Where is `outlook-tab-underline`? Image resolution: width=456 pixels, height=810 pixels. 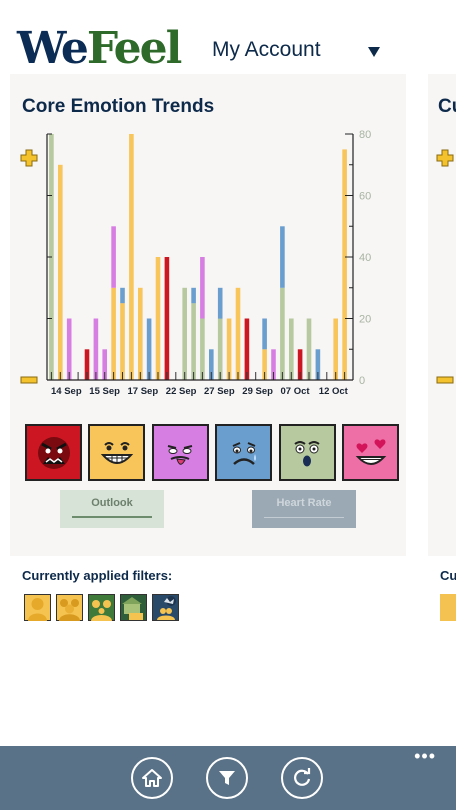
outlook-tab-underline is located at coordinates (112, 517).